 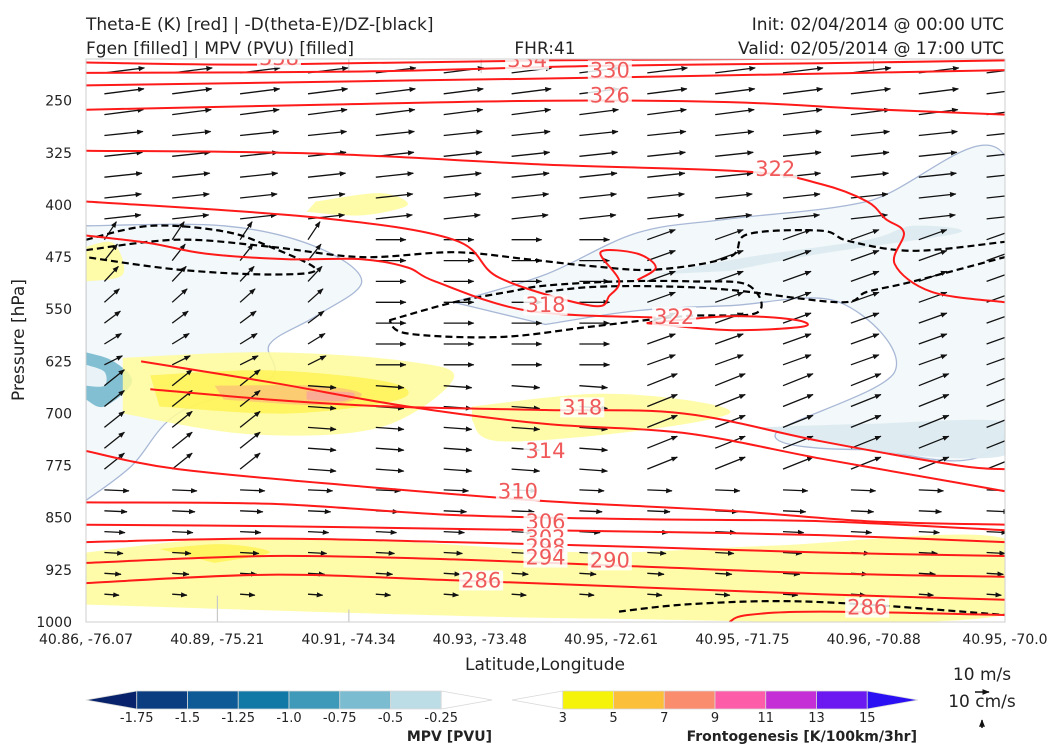 What do you see at coordinates (664, 718) in the screenshot?
I see `fgen-colorbar-tick: 7` at bounding box center [664, 718].